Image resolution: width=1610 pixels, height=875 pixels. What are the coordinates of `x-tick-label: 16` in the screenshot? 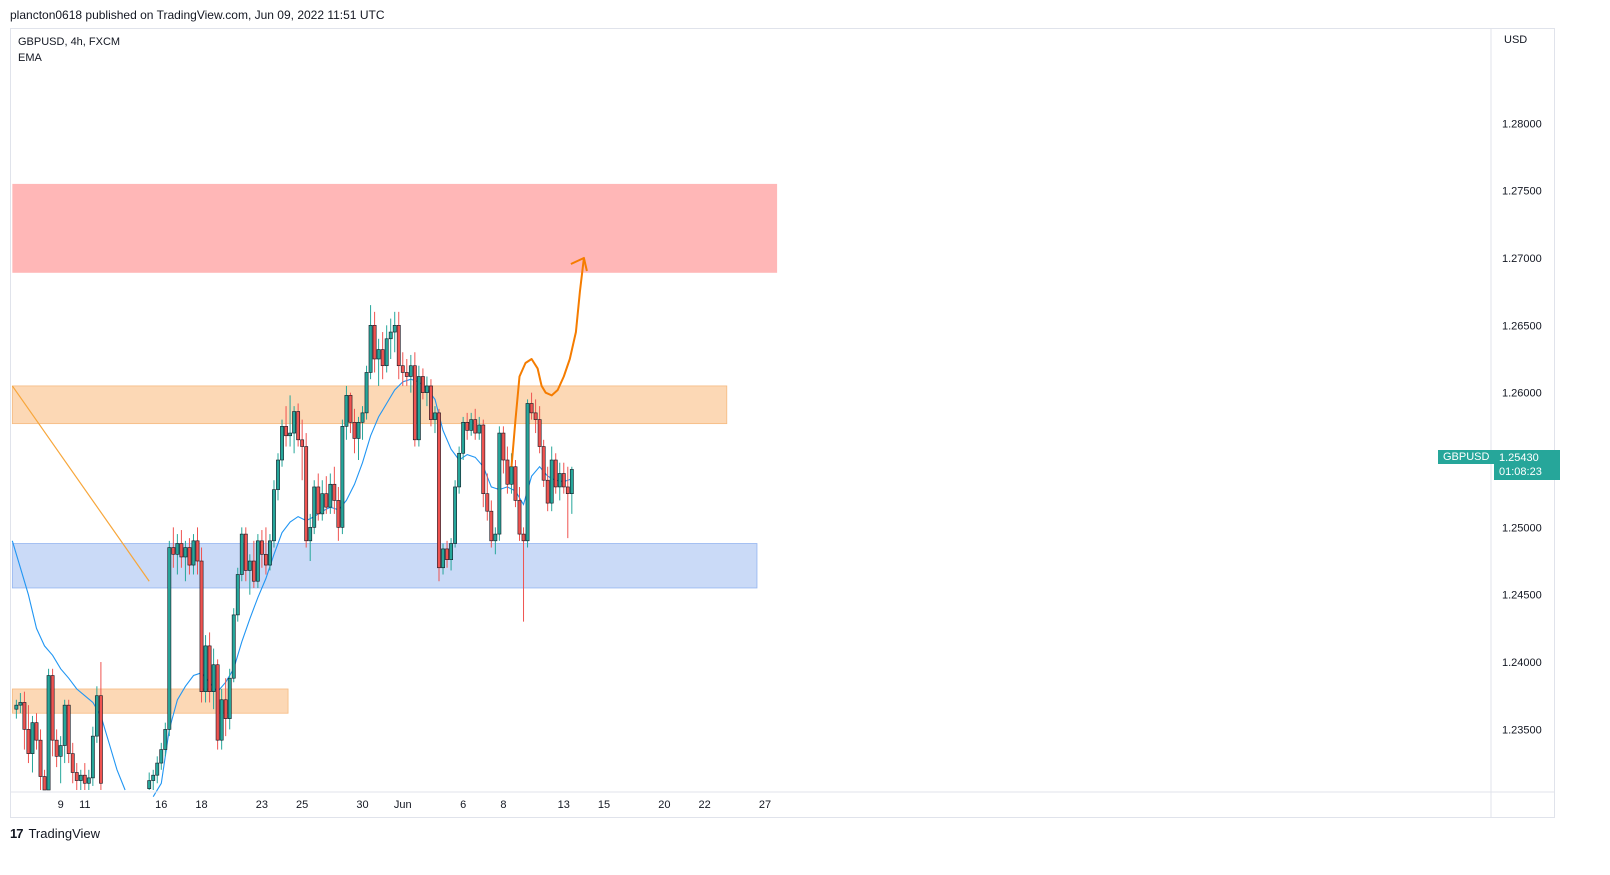 It's located at (161, 805).